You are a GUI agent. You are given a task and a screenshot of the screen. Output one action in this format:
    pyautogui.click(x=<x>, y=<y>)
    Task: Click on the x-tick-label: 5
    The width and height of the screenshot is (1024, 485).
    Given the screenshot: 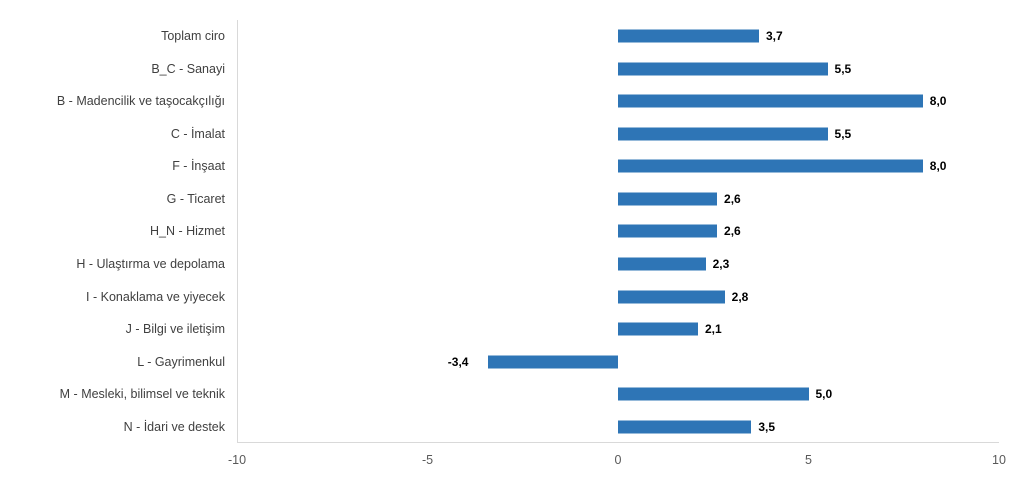 What is the action you would take?
    pyautogui.click(x=808, y=460)
    